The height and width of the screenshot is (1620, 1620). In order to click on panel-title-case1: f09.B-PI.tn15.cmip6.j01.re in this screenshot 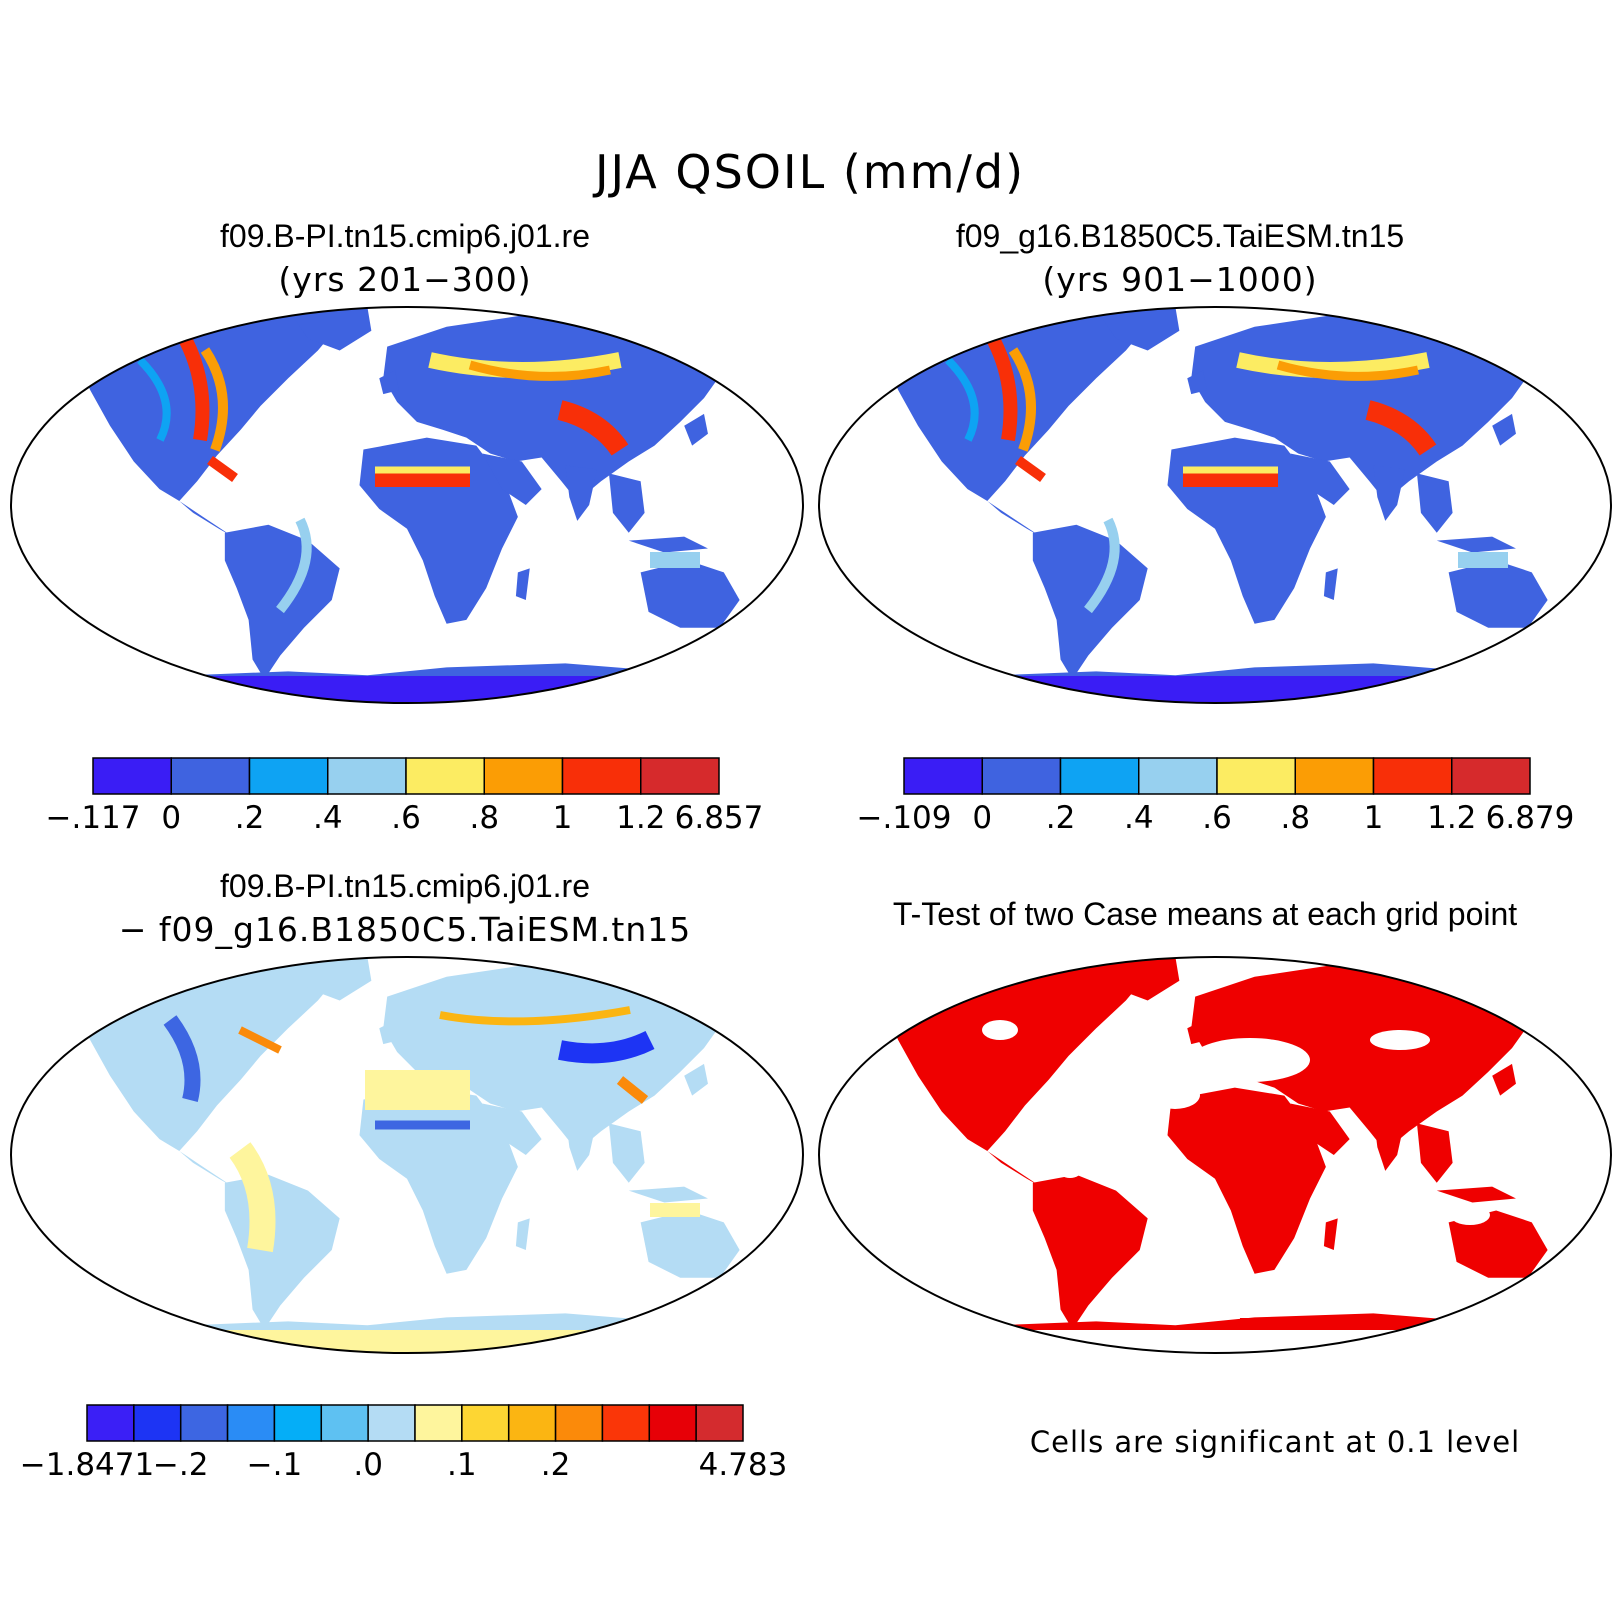, I will do `click(405, 236)`.